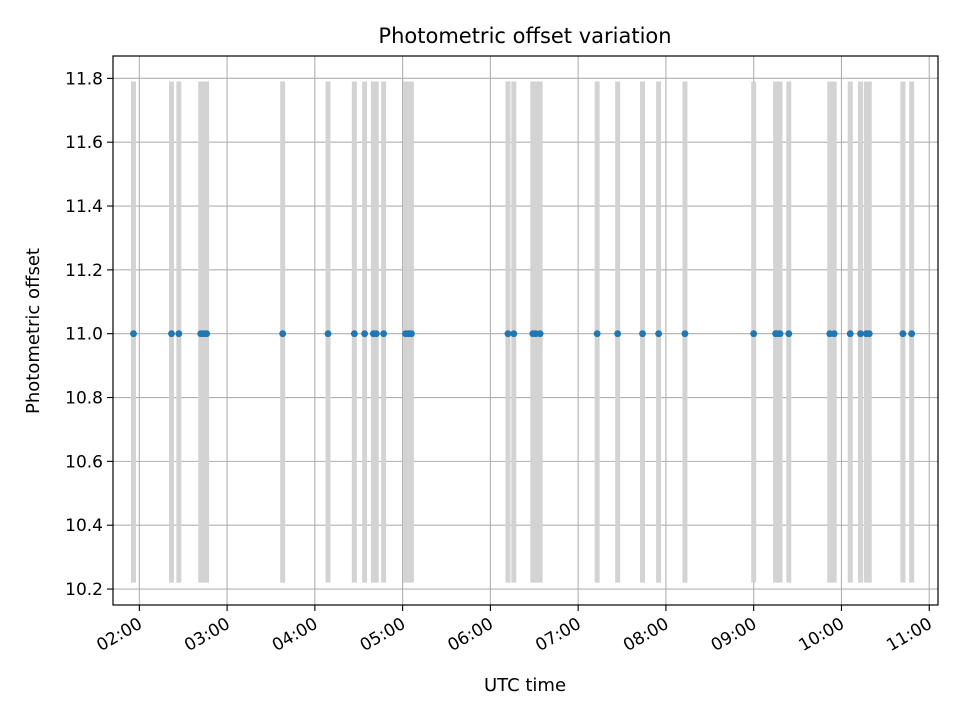  I want to click on x-axis-label: UTC time, so click(525, 685).